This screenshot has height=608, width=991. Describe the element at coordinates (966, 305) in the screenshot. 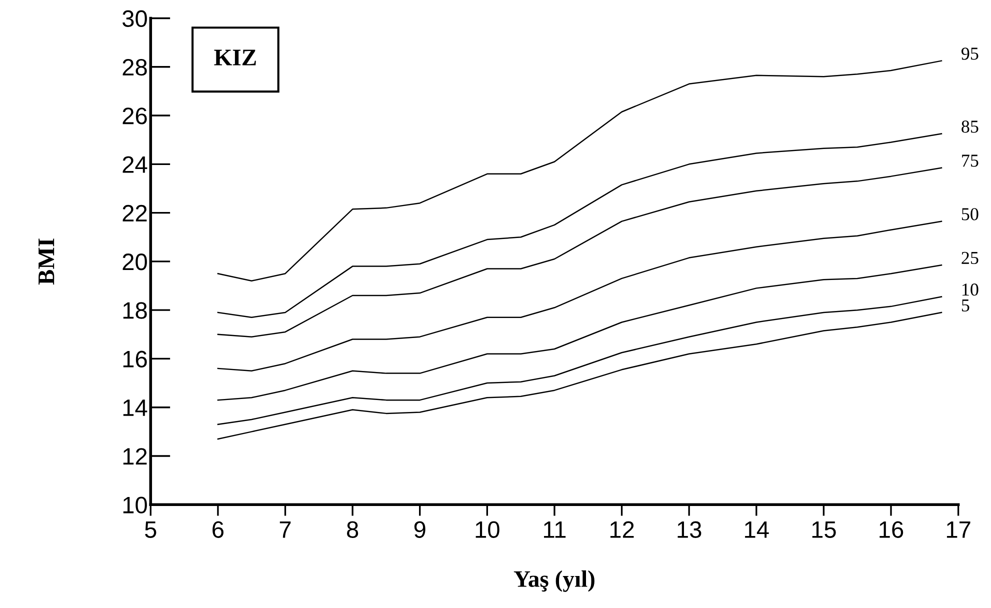

I see `series-label: 5` at that location.